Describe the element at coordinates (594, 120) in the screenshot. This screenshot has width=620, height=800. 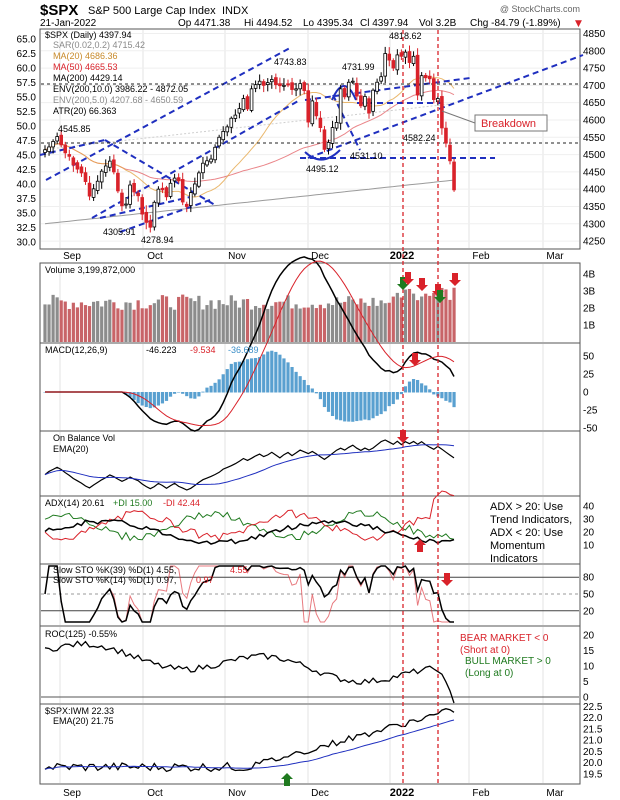
I see `price-tick: 4600` at that location.